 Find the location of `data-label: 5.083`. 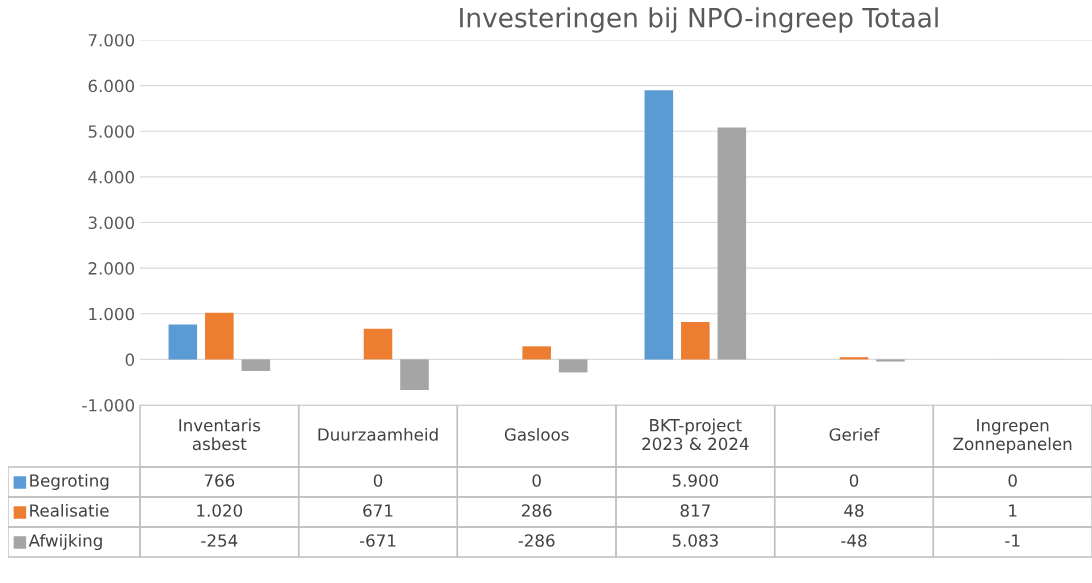

data-label: 5.083 is located at coordinates (695, 540).